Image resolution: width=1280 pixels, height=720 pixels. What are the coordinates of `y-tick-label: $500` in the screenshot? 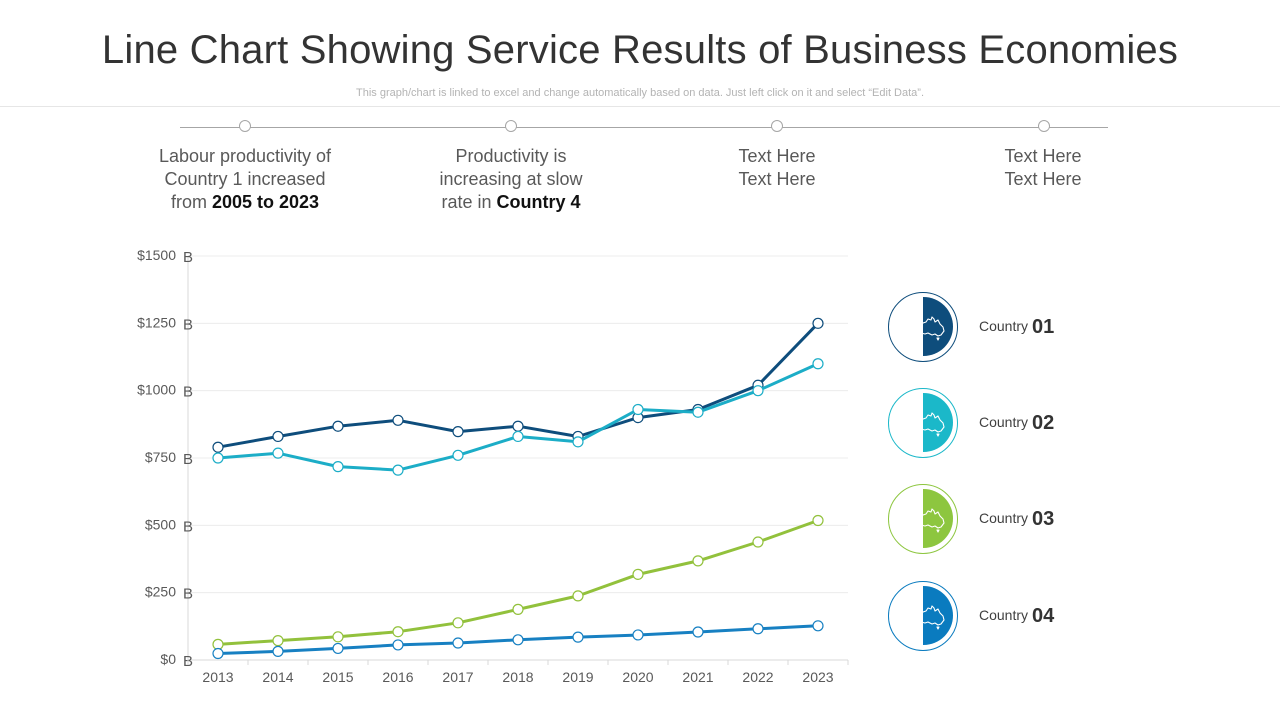 It's located at (160, 524).